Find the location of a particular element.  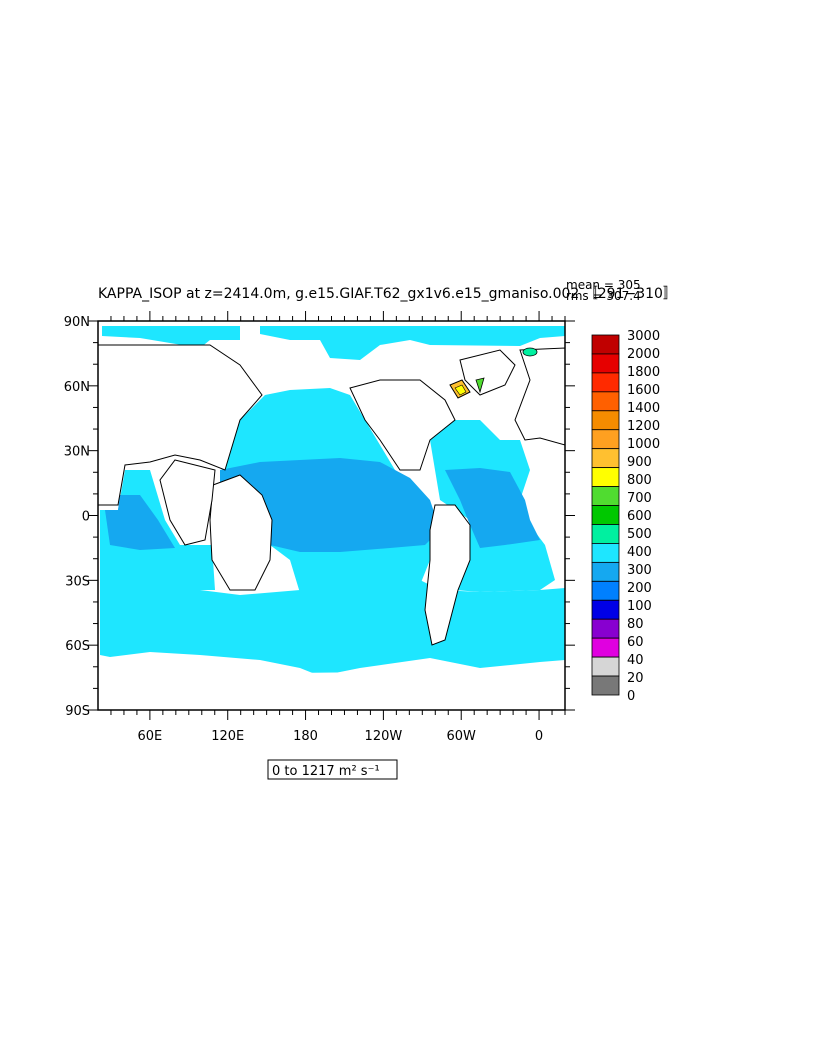

colorbar-label: 1400 is located at coordinates (643, 408).